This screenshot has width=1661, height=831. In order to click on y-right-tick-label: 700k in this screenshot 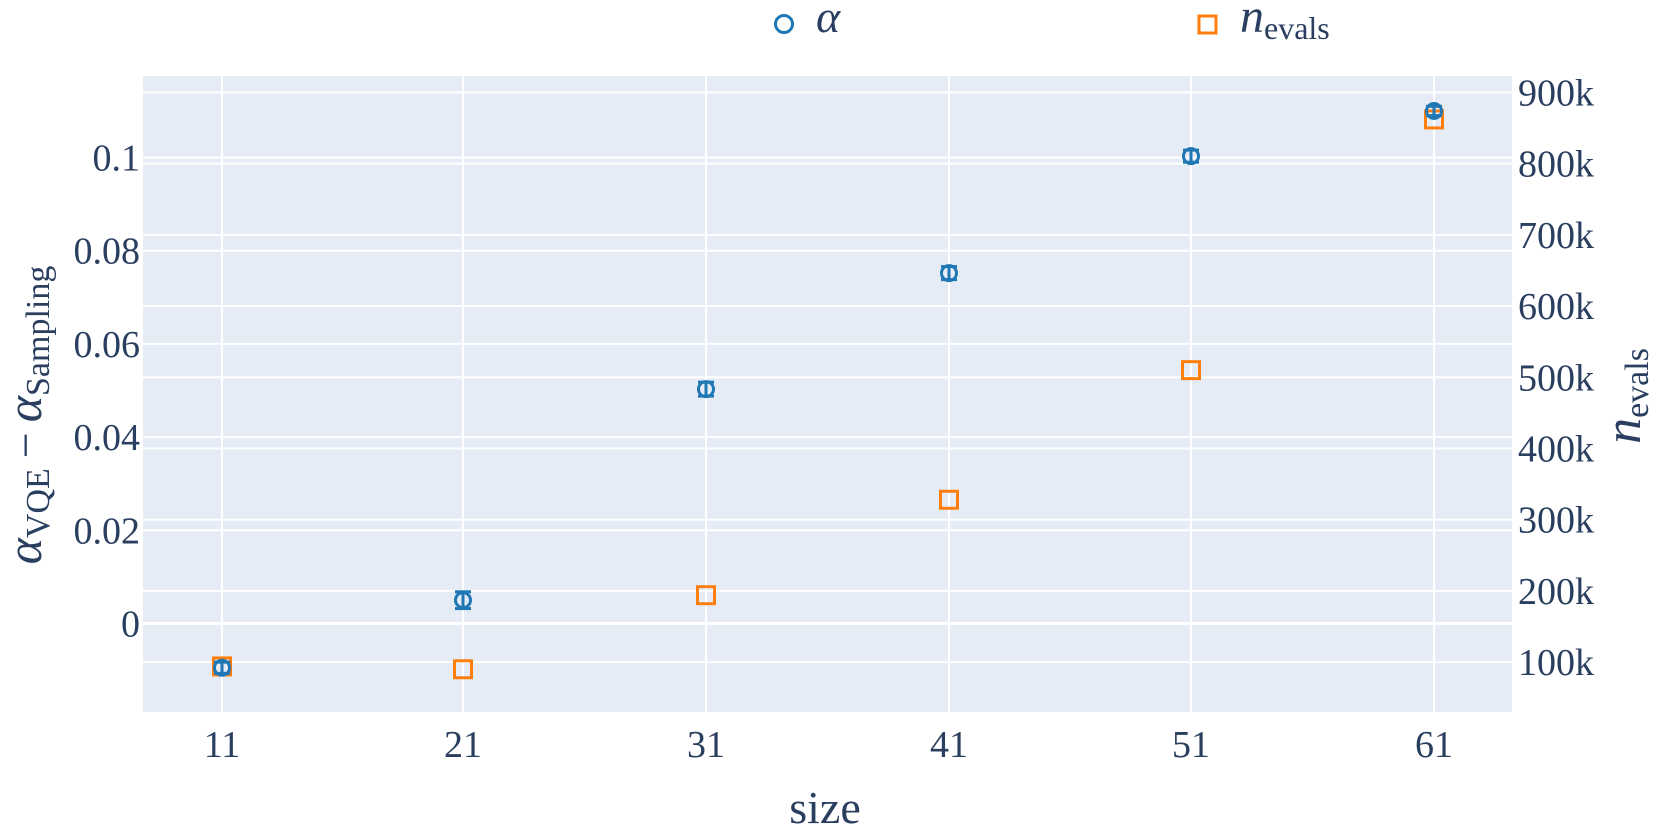, I will do `click(1556, 236)`.